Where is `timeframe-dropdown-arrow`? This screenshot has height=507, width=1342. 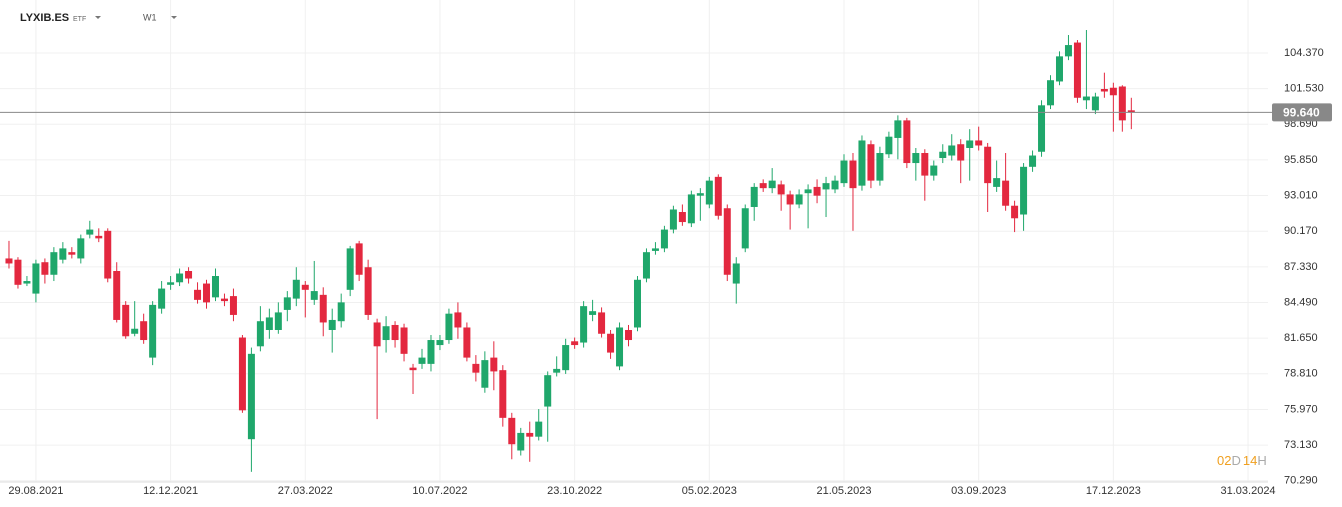
timeframe-dropdown-arrow is located at coordinates (174, 17).